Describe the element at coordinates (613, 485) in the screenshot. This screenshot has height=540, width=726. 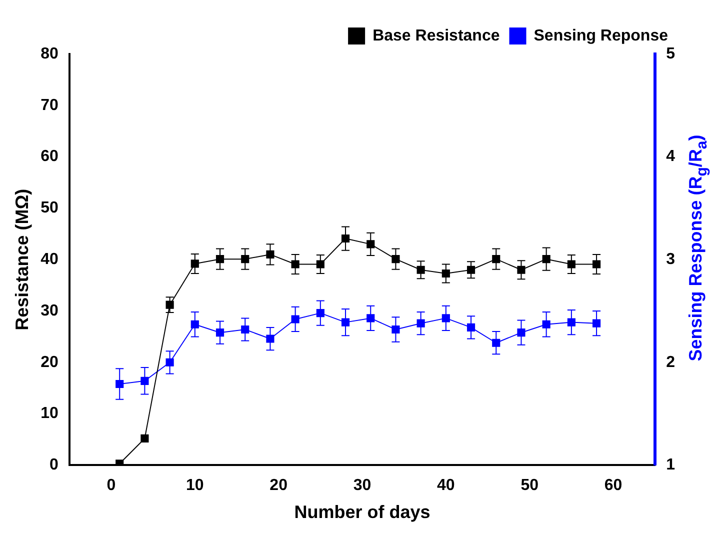
I see `x-tick-label: 60` at that location.